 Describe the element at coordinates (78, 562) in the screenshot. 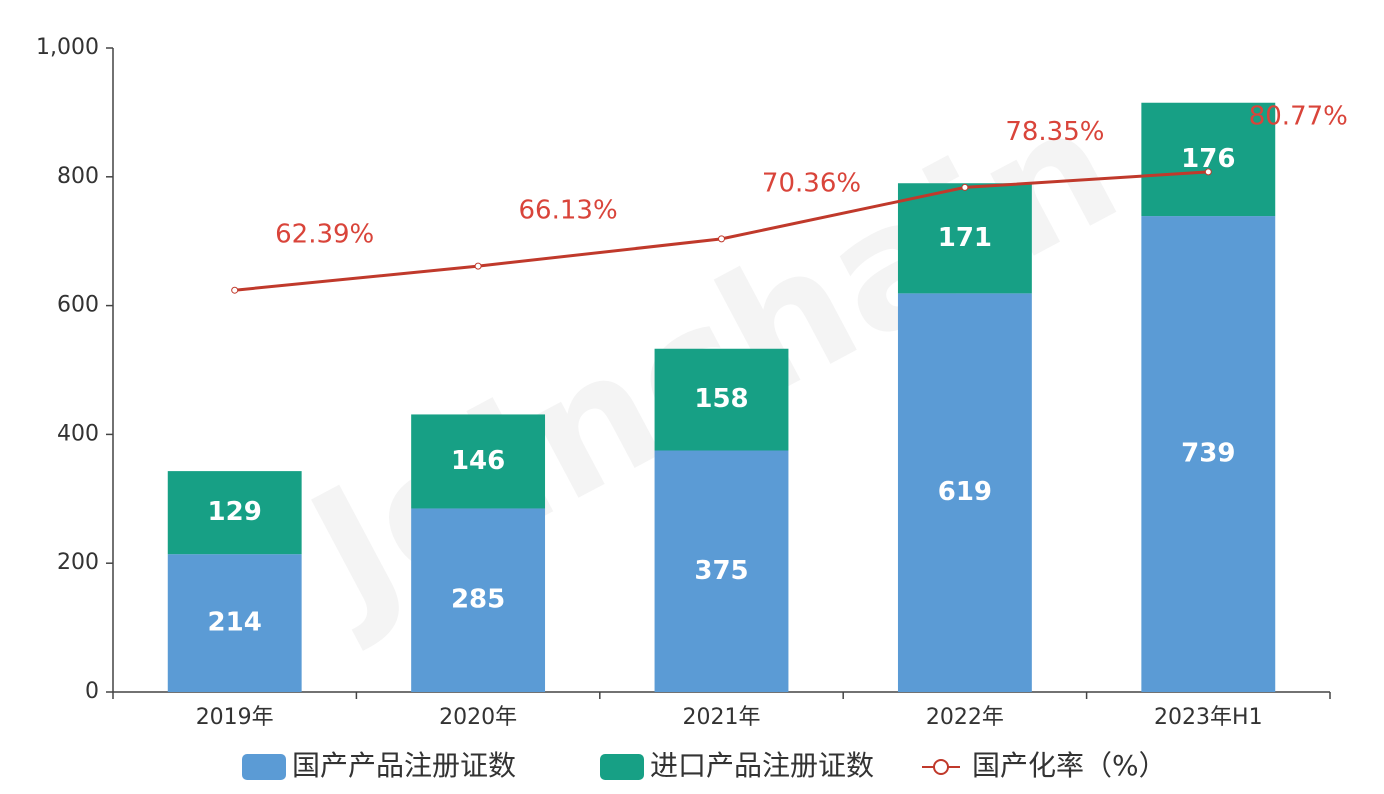

I see `y-tick-label: 200` at that location.